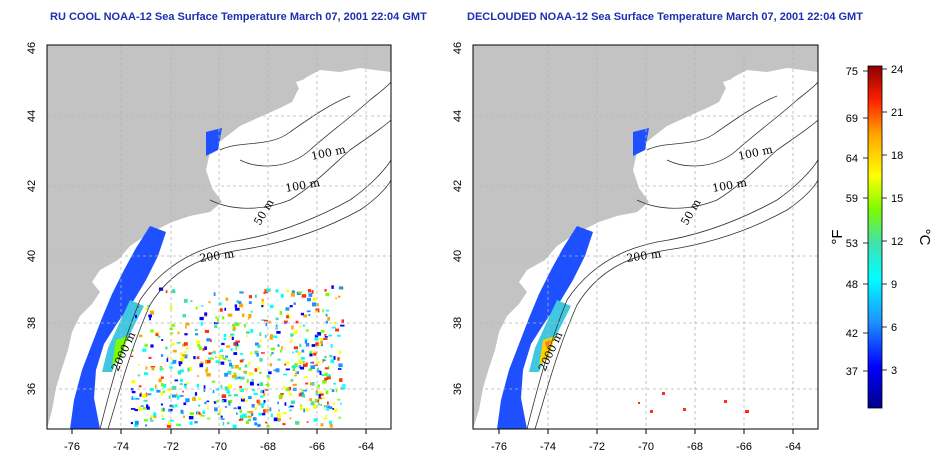 The height and width of the screenshot is (475, 950). I want to click on lon-tick-label: -70, so click(219, 447).